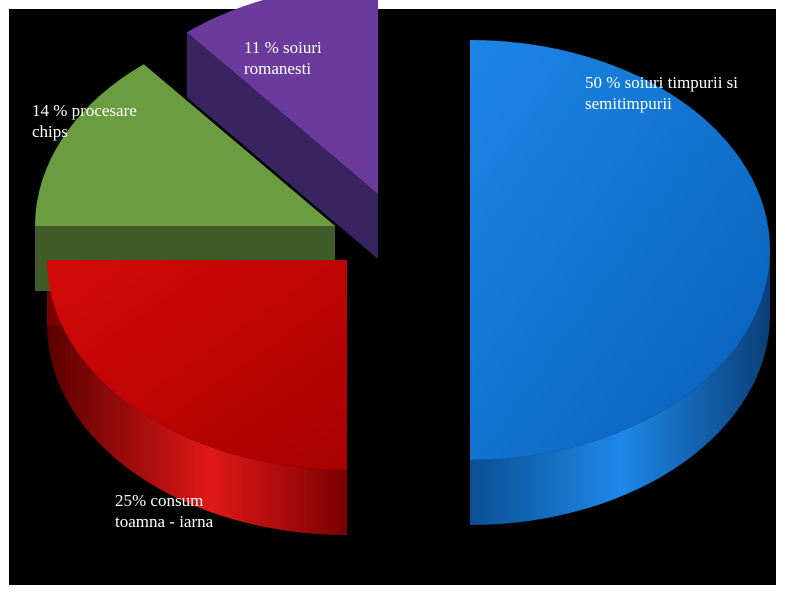 The image size is (785, 593). I want to click on slice-label-chips: 14 % procesare chips, so click(84, 121).